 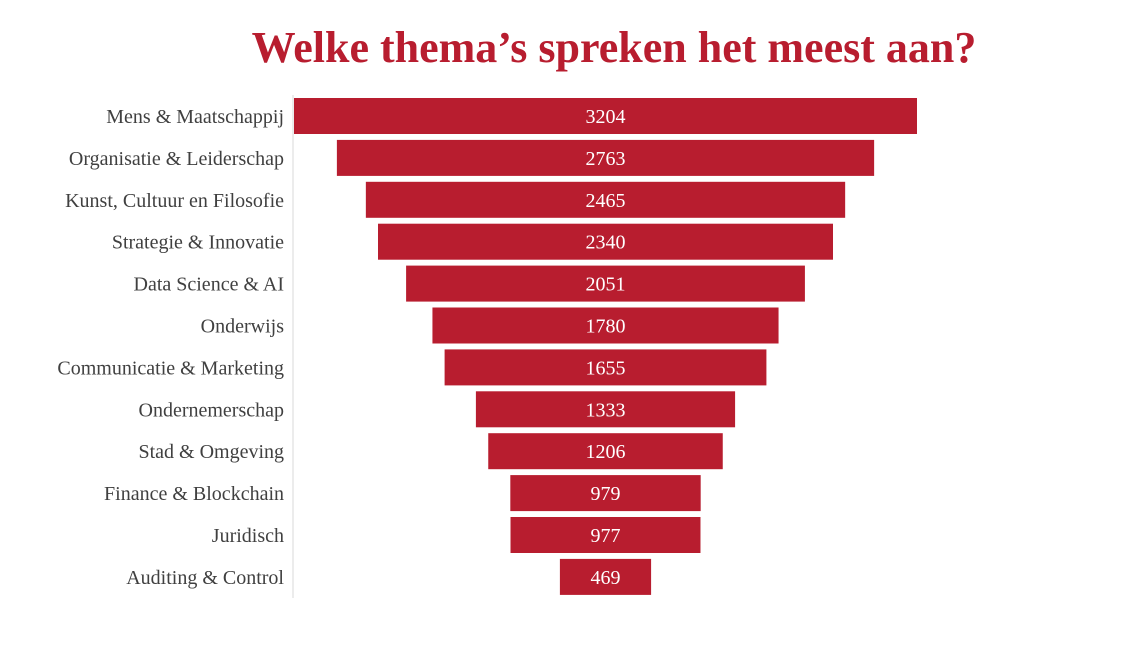 I want to click on category-label: Onderwijs, so click(x=243, y=327).